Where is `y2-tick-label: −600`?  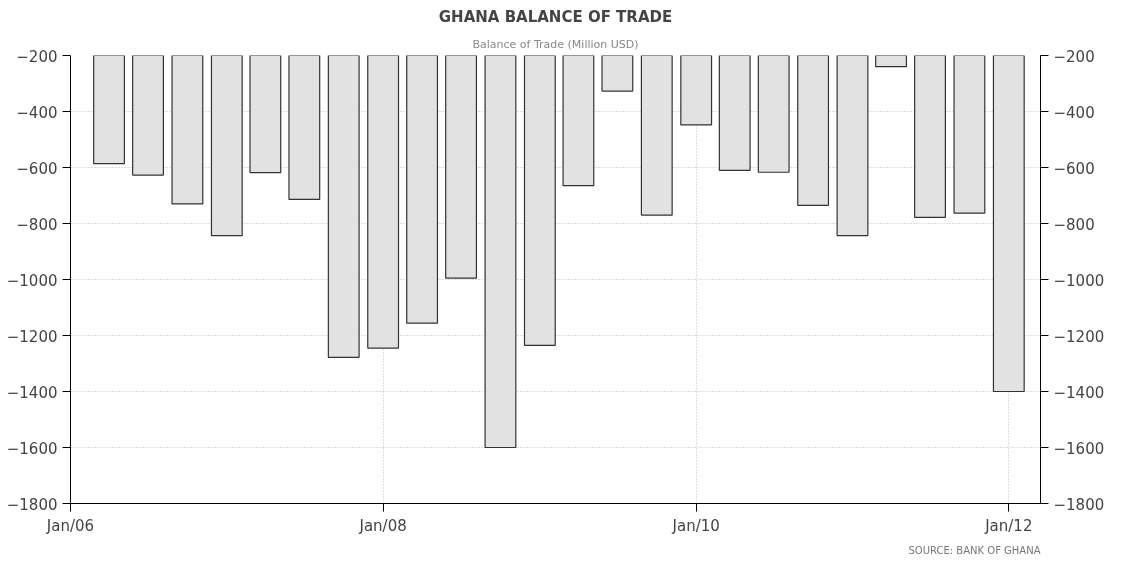
y2-tick-label: −600 is located at coordinates (1074, 168).